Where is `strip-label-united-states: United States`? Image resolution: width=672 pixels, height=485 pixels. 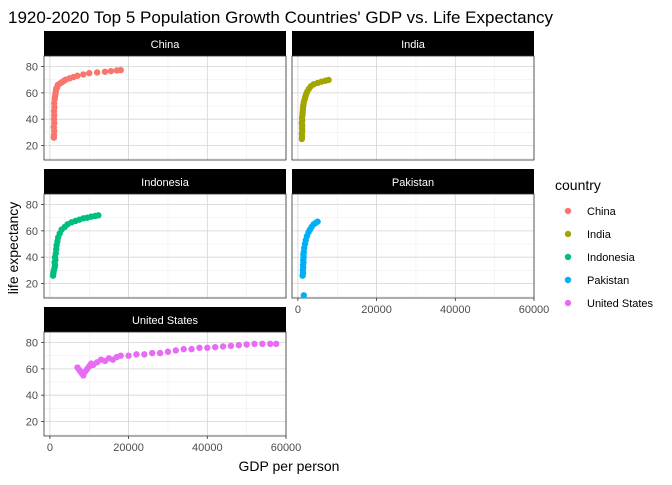 strip-label-united-states: United States is located at coordinates (165, 321).